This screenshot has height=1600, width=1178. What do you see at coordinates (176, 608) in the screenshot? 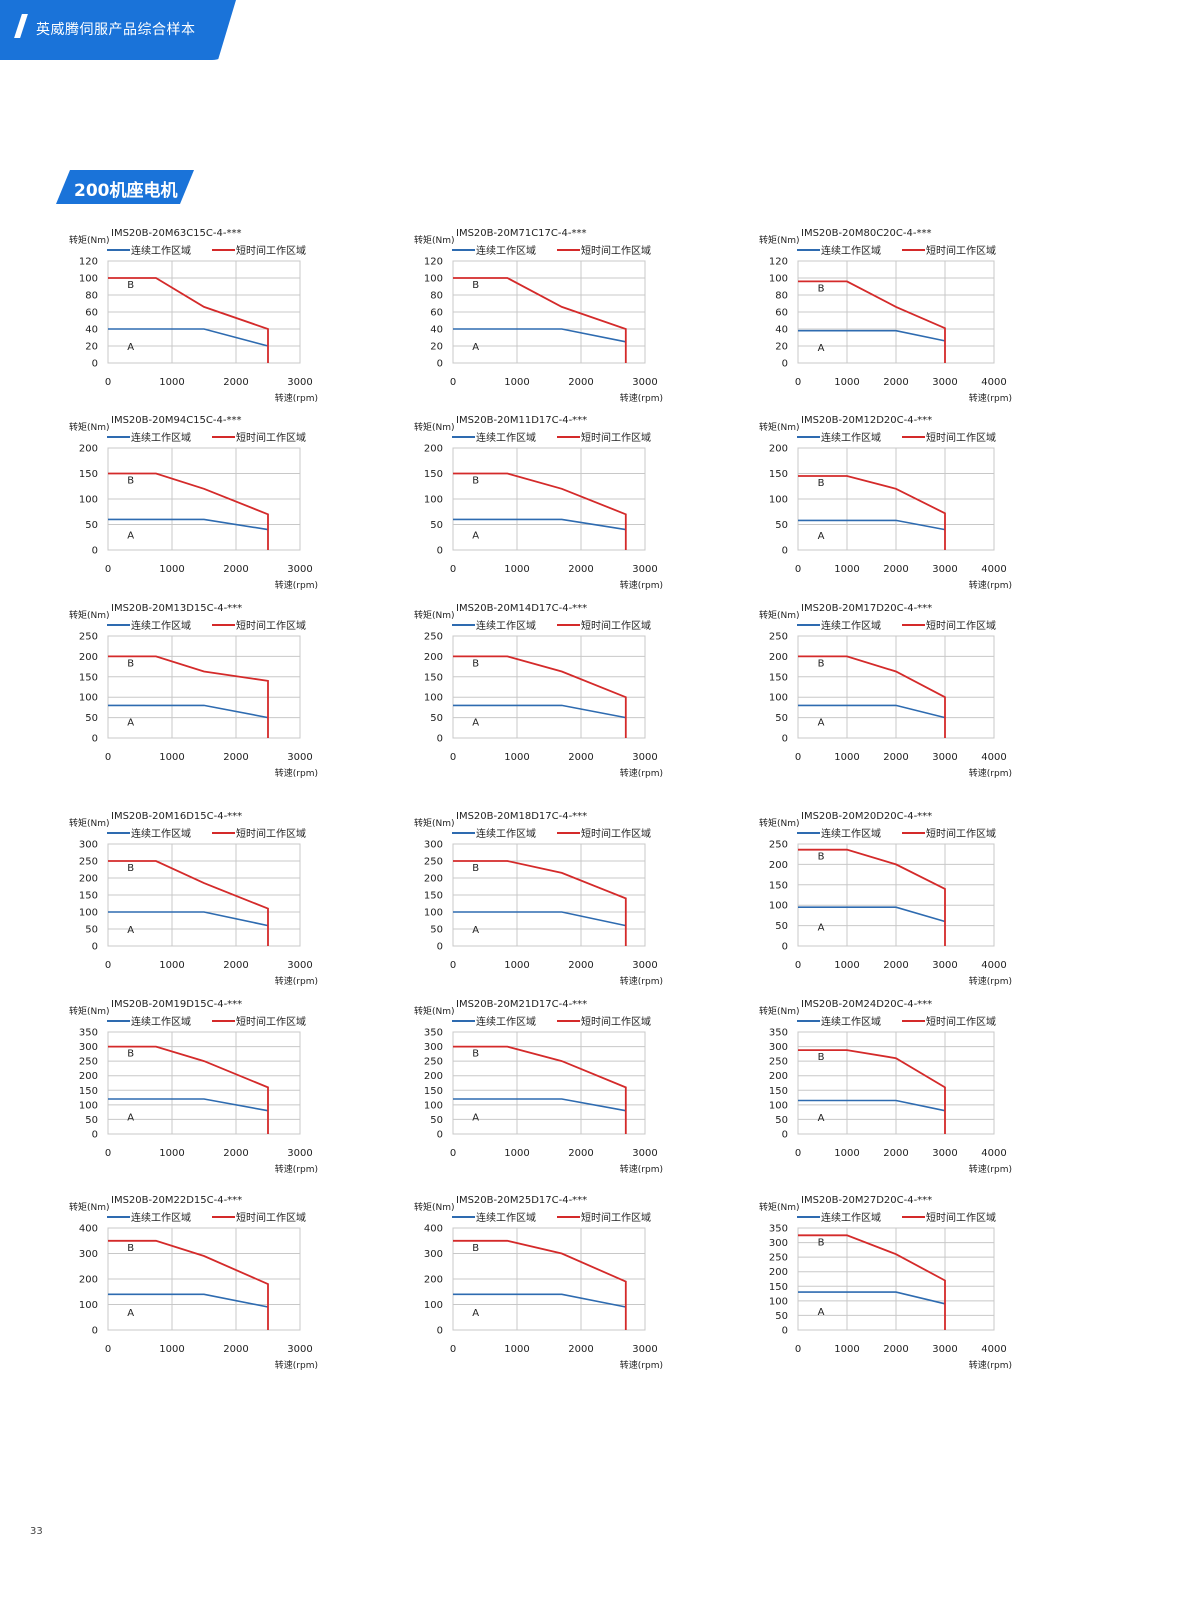
I see `chart-title: IMS20B-20M13D15C-4-***` at bounding box center [176, 608].